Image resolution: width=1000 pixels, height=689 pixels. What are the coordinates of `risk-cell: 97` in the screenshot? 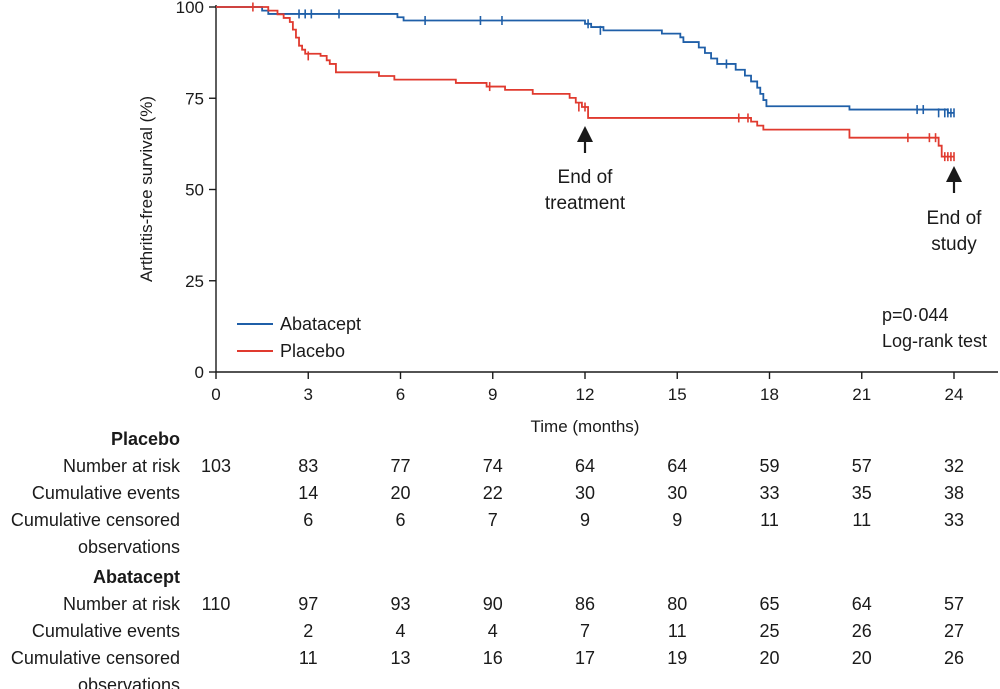 It's located at (308, 604).